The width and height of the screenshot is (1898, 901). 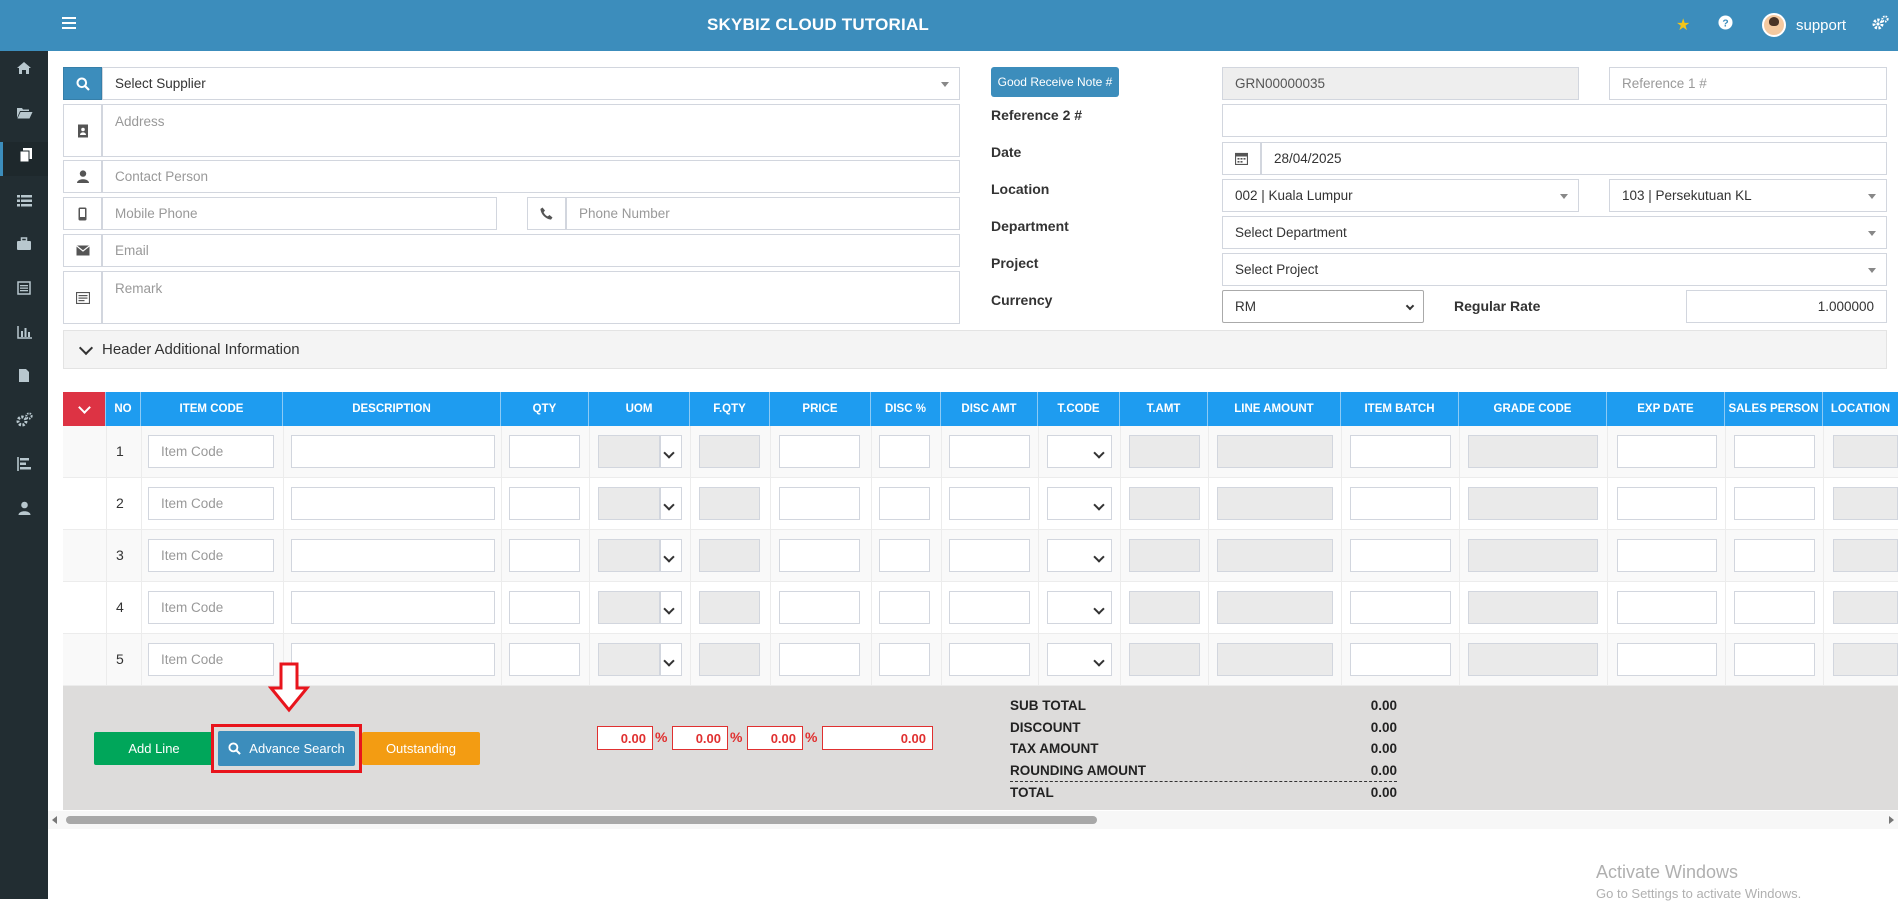 I want to click on grid-collapse-button, so click(x=84, y=409).